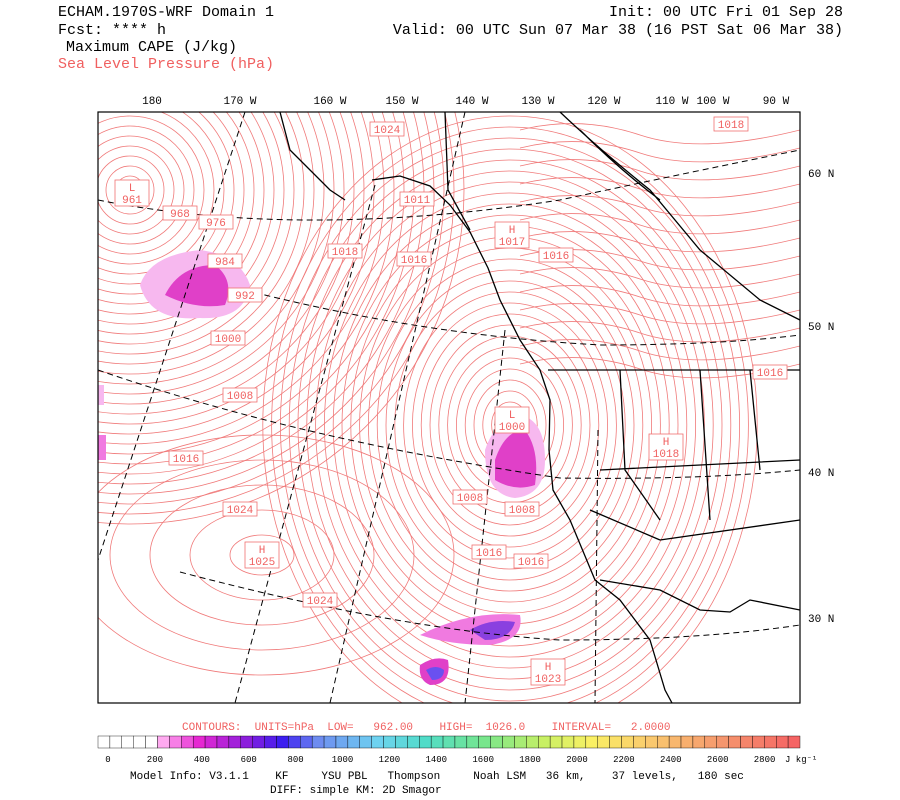  I want to click on lat-label: 60 N, so click(821, 175).